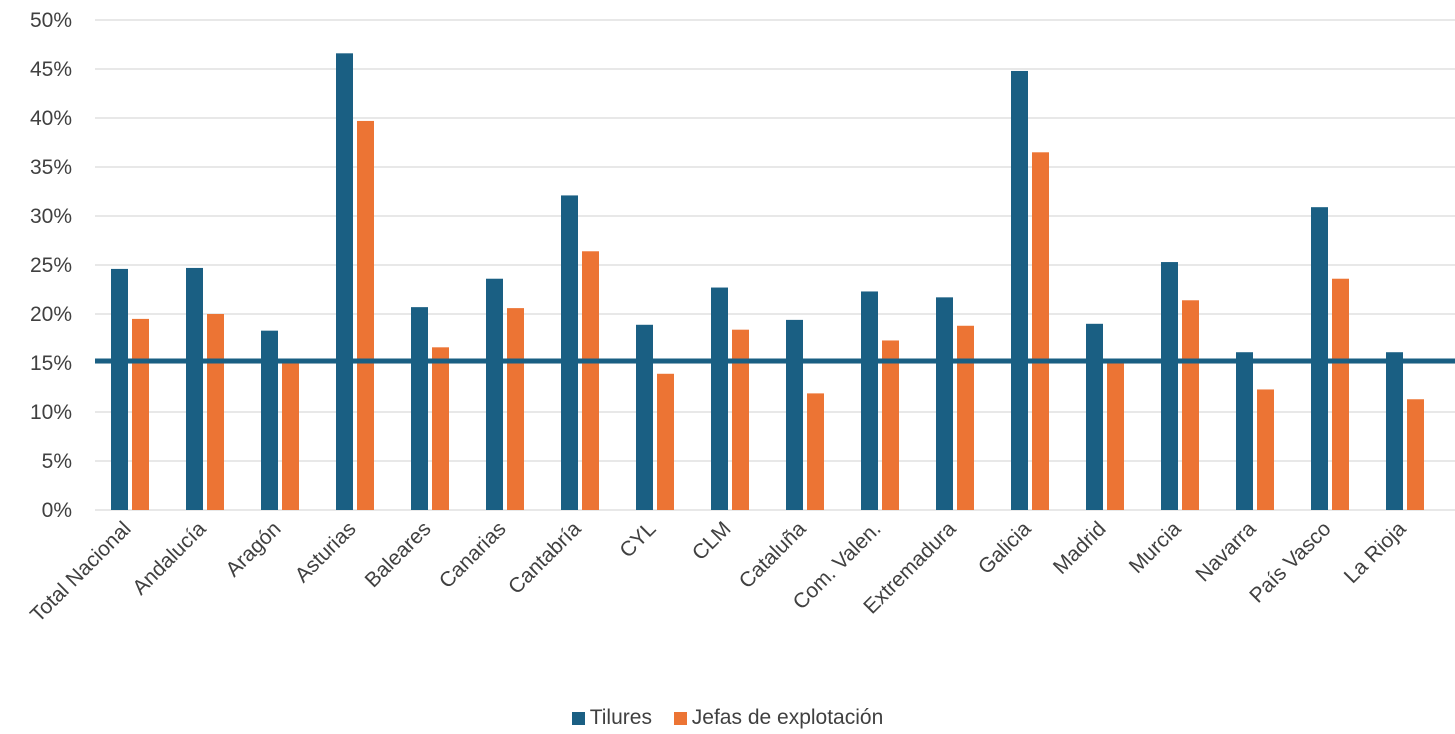 This screenshot has height=734, width=1455. I want to click on x-tick-label: Madrid, so click(1080, 548).